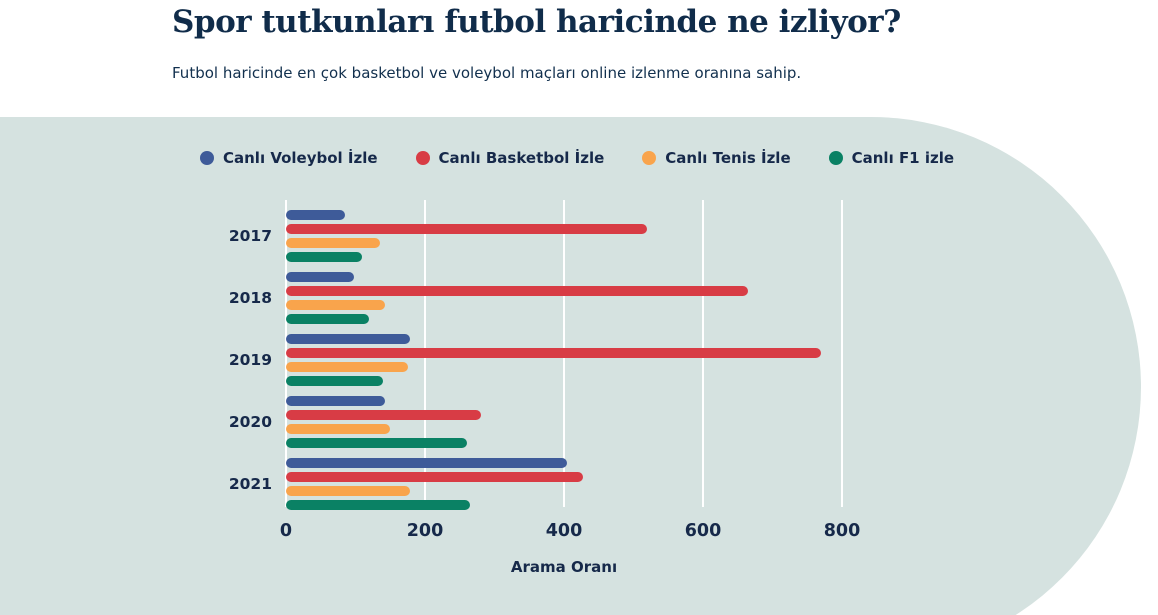 This screenshot has width=1158, height=615. I want to click on bar-2017-canlı-basketbol-i̇zle, so click(467, 229).